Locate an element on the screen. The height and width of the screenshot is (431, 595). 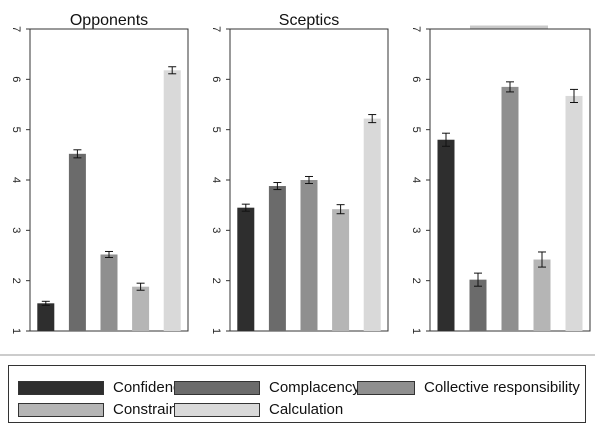
legend-item-constraints: Constraints is located at coordinates (103, 409).